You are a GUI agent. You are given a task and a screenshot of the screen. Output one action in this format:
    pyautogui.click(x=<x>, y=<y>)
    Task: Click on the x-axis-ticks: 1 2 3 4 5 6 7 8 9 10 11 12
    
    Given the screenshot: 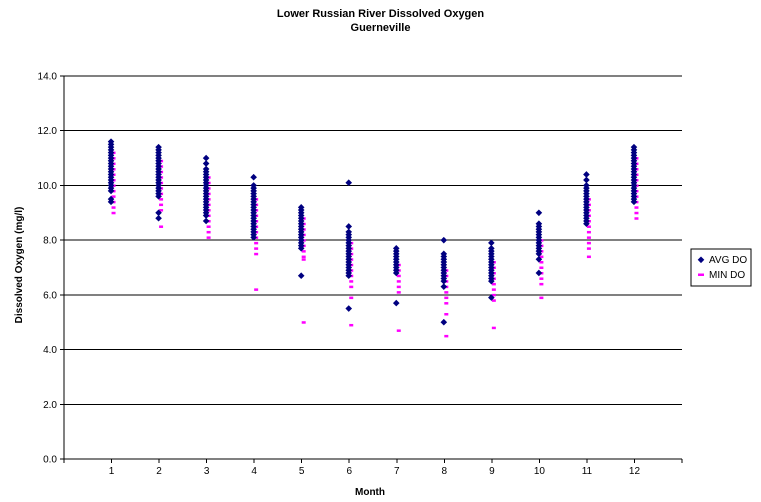 What is the action you would take?
    pyautogui.click(x=373, y=468)
    